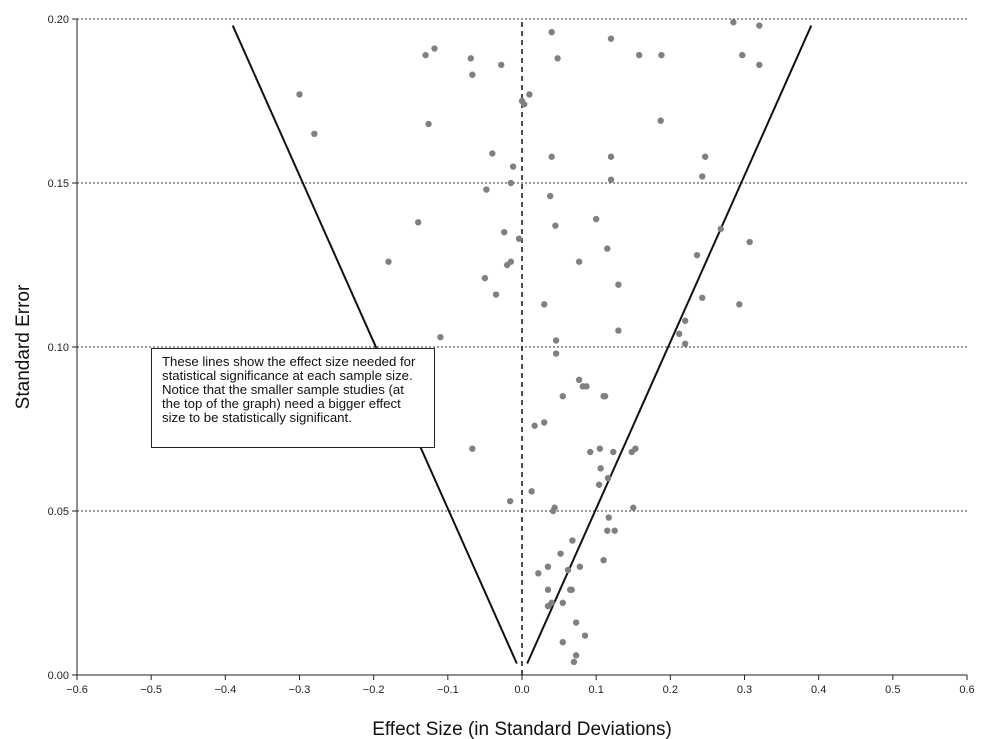 The image size is (1000, 739). What do you see at coordinates (23, 346) in the screenshot?
I see `y-axis-title: Standard Error` at bounding box center [23, 346].